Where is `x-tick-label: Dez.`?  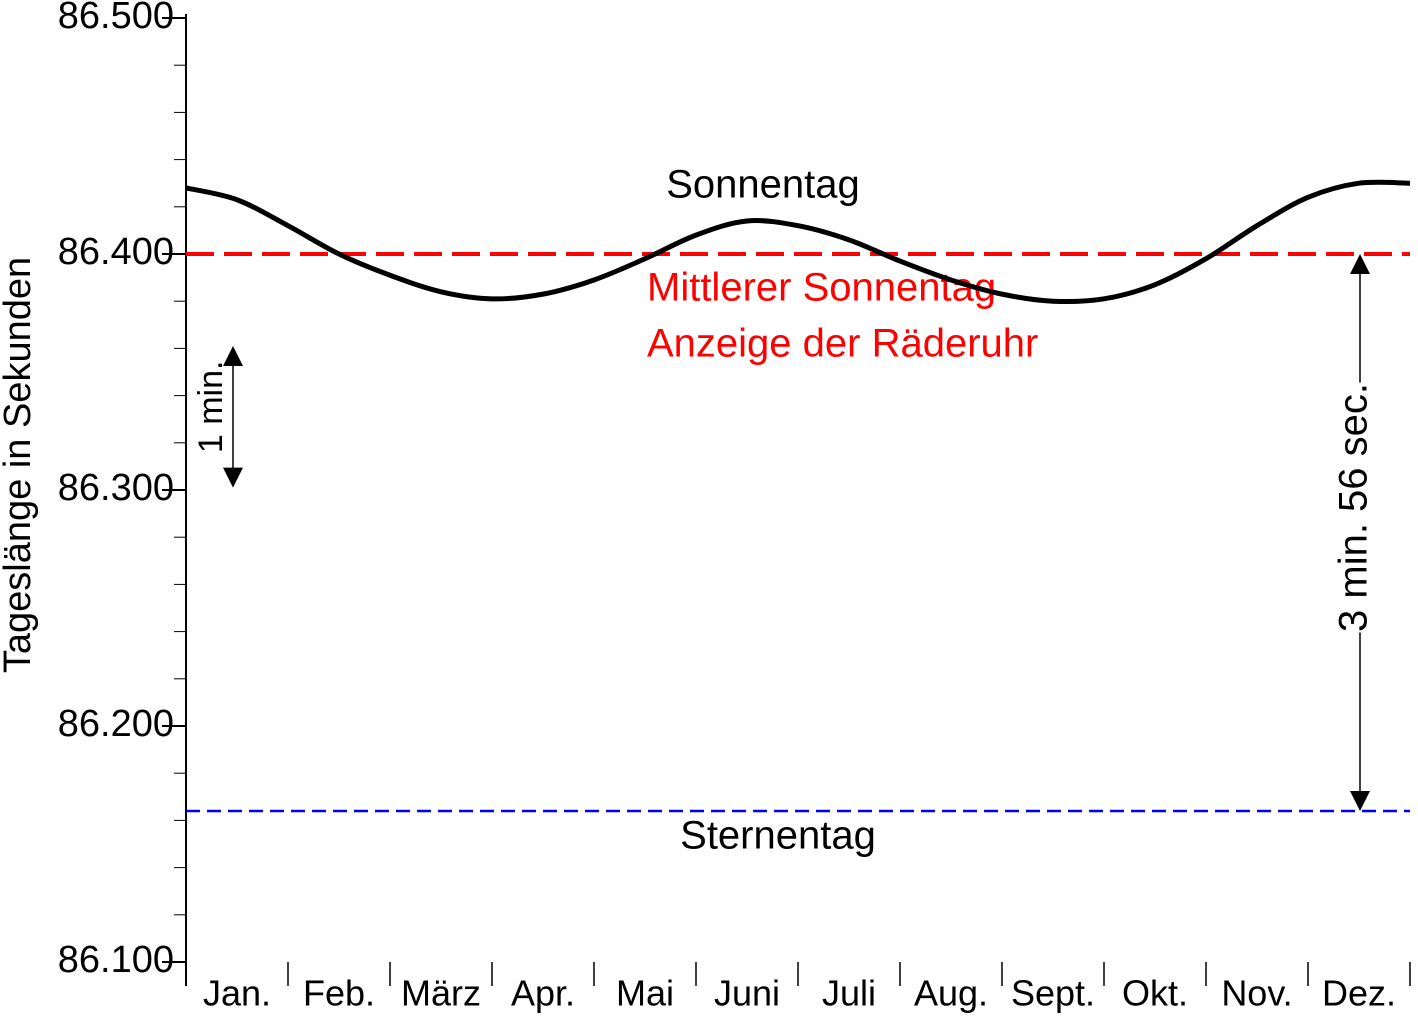
x-tick-label: Dez. is located at coordinates (1359, 993).